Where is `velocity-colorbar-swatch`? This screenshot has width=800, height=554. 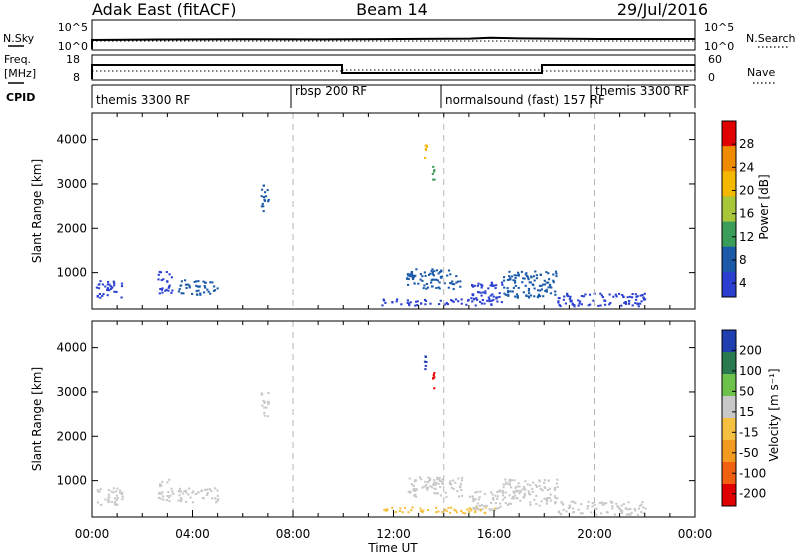
velocity-colorbar-swatch is located at coordinates (729, 429).